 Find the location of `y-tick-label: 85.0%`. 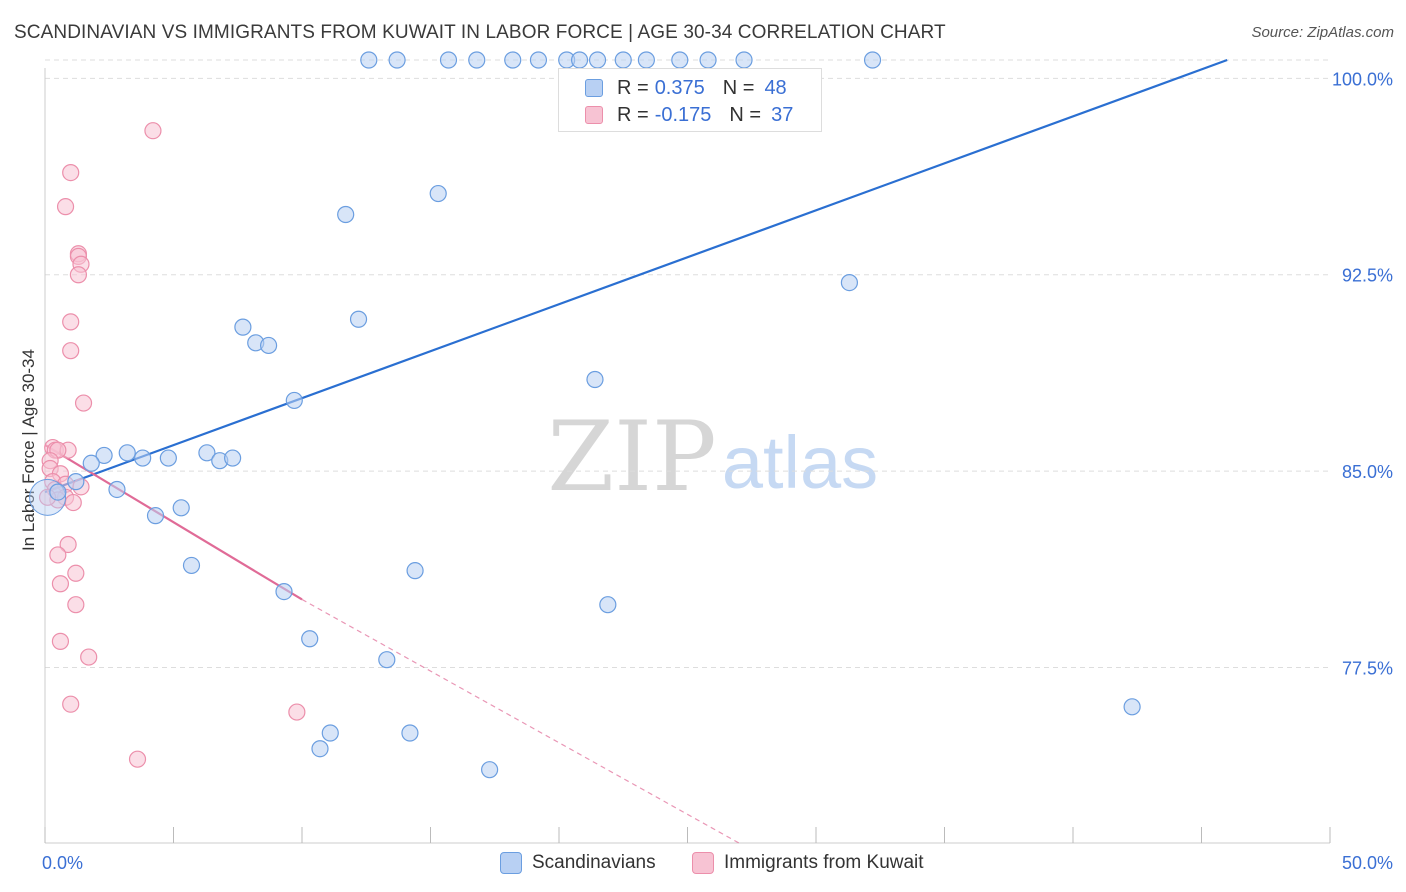

y-tick-label: 85.0% is located at coordinates (1367, 472).